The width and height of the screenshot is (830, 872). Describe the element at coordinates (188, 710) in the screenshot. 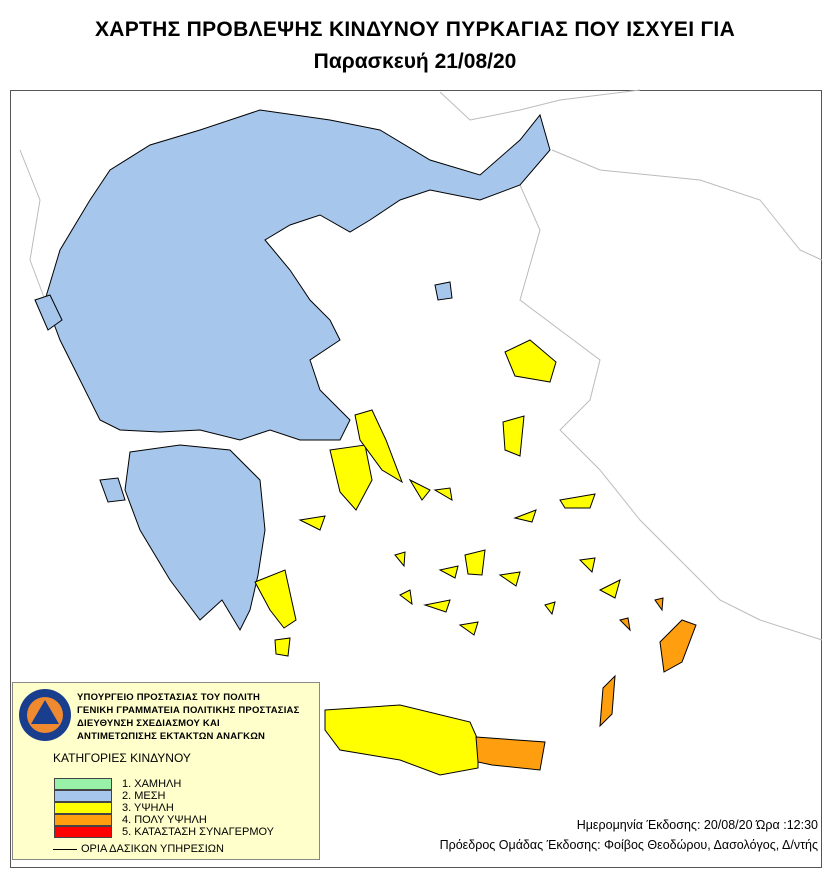

I see `org-line: ΓΕΝΙΚΗ ΓΡΑΜΜΑΤΕΙΑ ΠΟΛΙΤΙΚΗΣ ΠΡΟΣΤΑΣΙΑΣ` at that location.